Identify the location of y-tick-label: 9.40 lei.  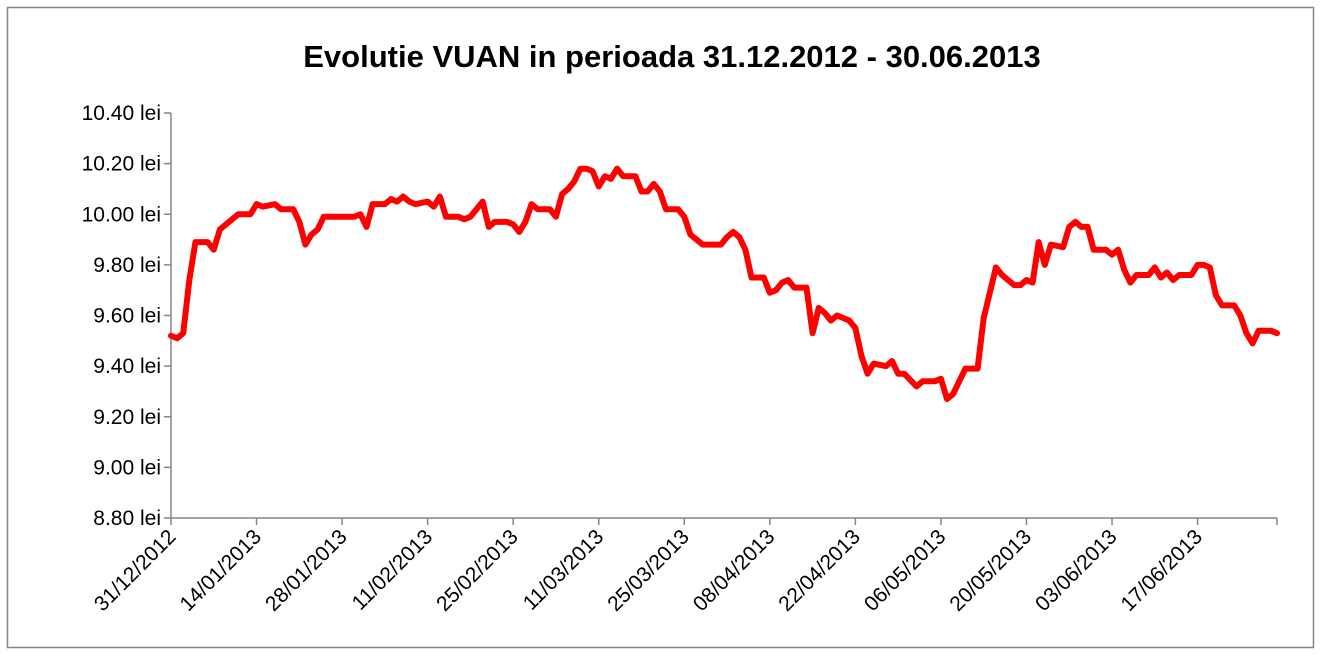
(127, 366).